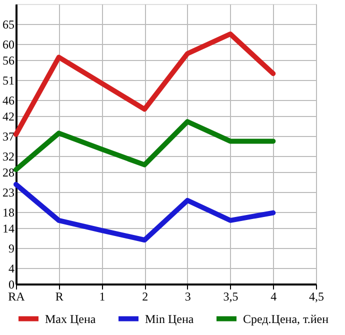 The width and height of the screenshot is (345, 335). I want to click on y-tick-label: 0, so click(11, 285).